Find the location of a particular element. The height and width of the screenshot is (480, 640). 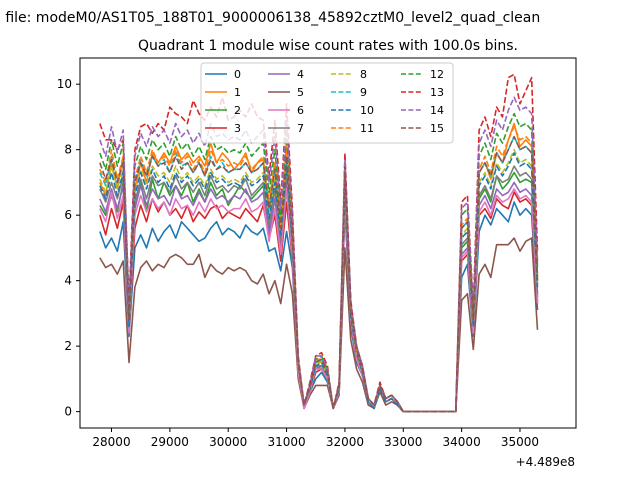

y-tick-label: 10 is located at coordinates (64, 84).